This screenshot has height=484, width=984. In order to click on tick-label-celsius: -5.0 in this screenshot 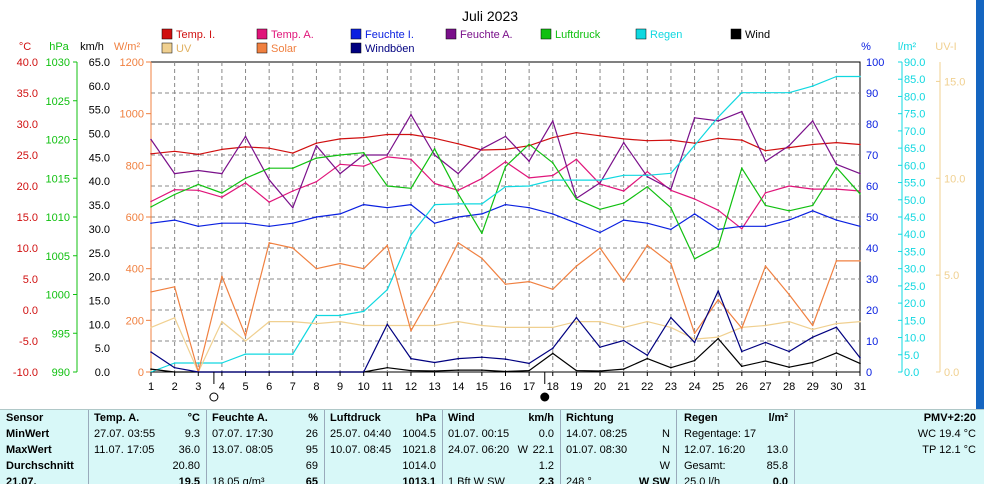, I will do `click(28, 342)`.